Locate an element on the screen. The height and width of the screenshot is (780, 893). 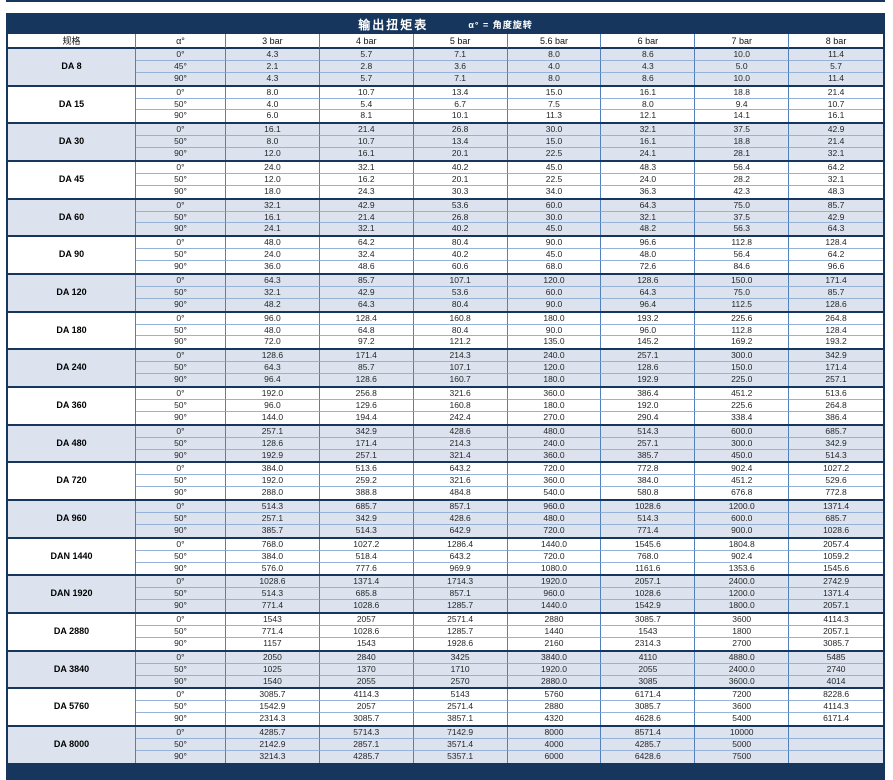
torque-cell: 7200 is located at coordinates (742, 695).